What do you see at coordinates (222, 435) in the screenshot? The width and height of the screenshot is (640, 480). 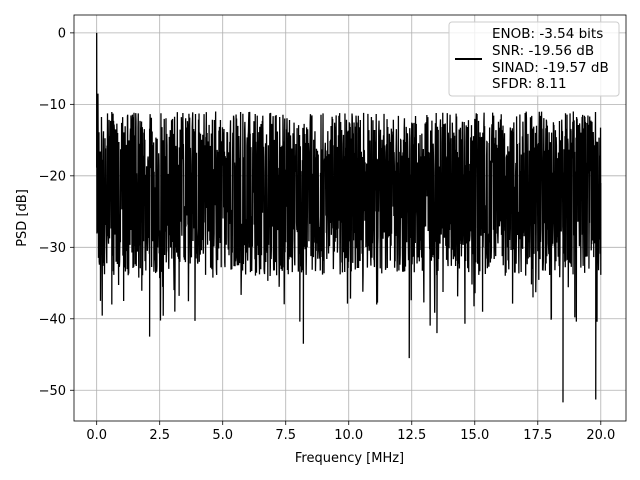 I see `x-tick-label: 5.0` at bounding box center [222, 435].